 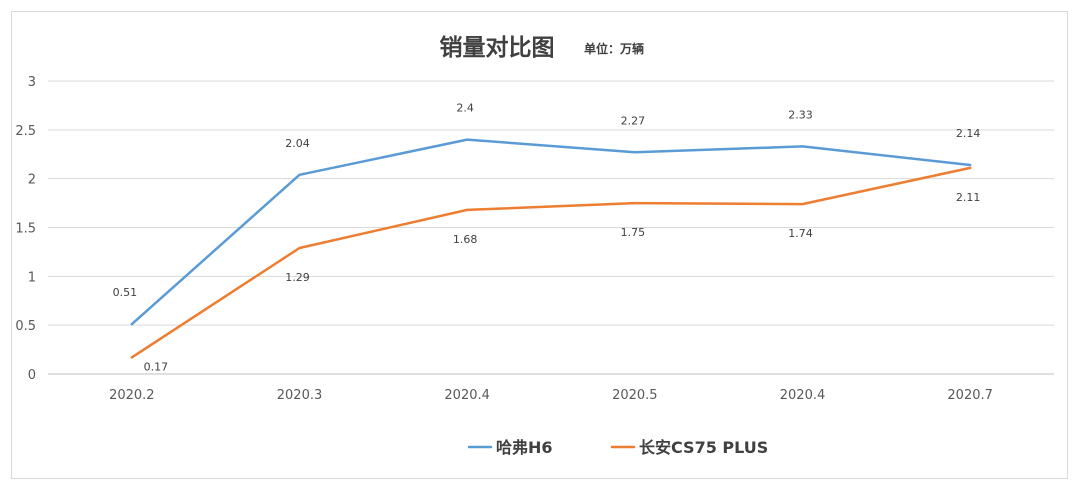 I want to click on y-tick-label: 3, so click(x=32, y=82).